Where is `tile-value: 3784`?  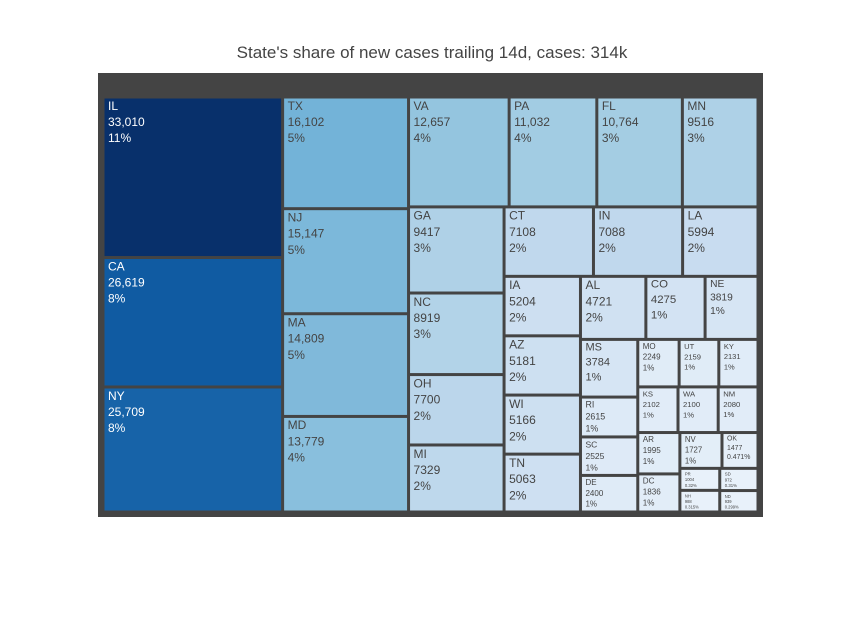 tile-value: 3784 is located at coordinates (597, 362).